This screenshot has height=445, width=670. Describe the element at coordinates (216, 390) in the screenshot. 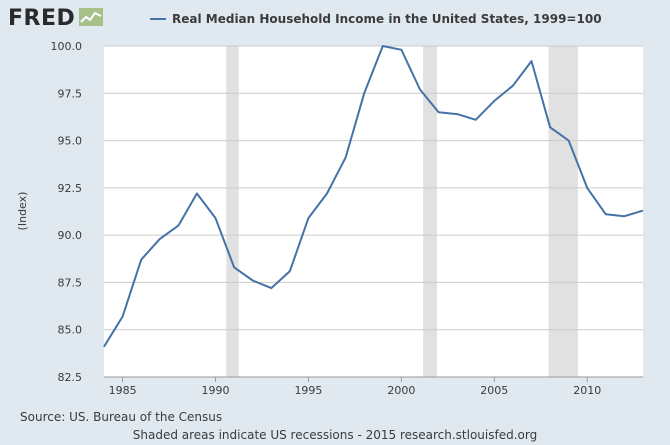

I see `x-tick-label: 1990` at that location.